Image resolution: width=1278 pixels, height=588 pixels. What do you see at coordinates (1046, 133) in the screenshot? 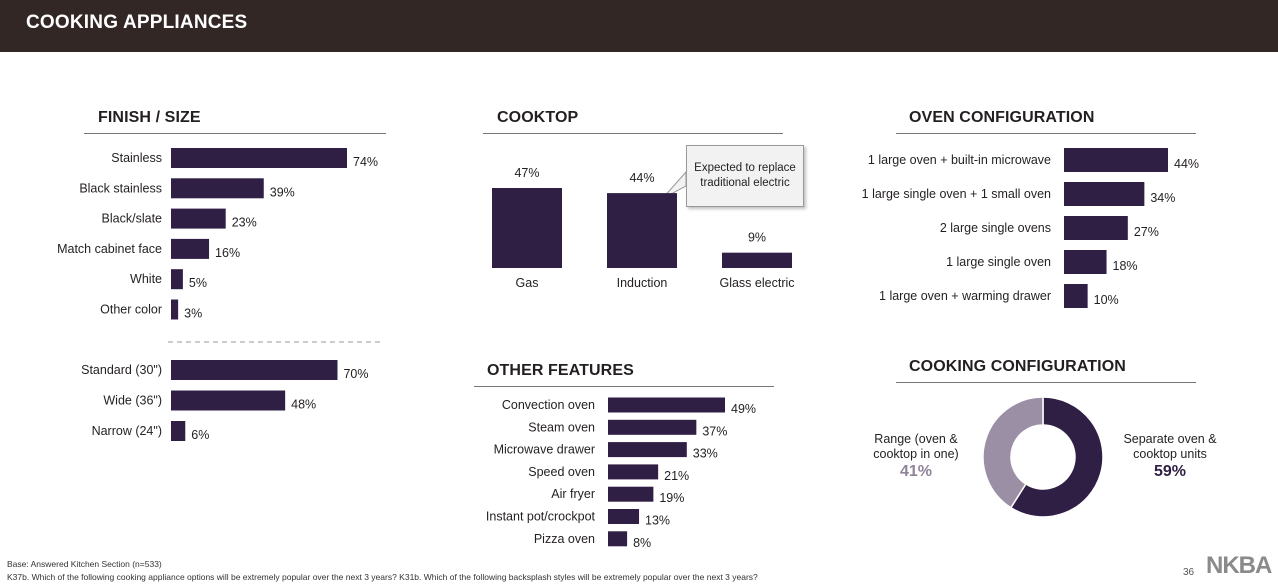
I see `oven-config-rule` at bounding box center [1046, 133].